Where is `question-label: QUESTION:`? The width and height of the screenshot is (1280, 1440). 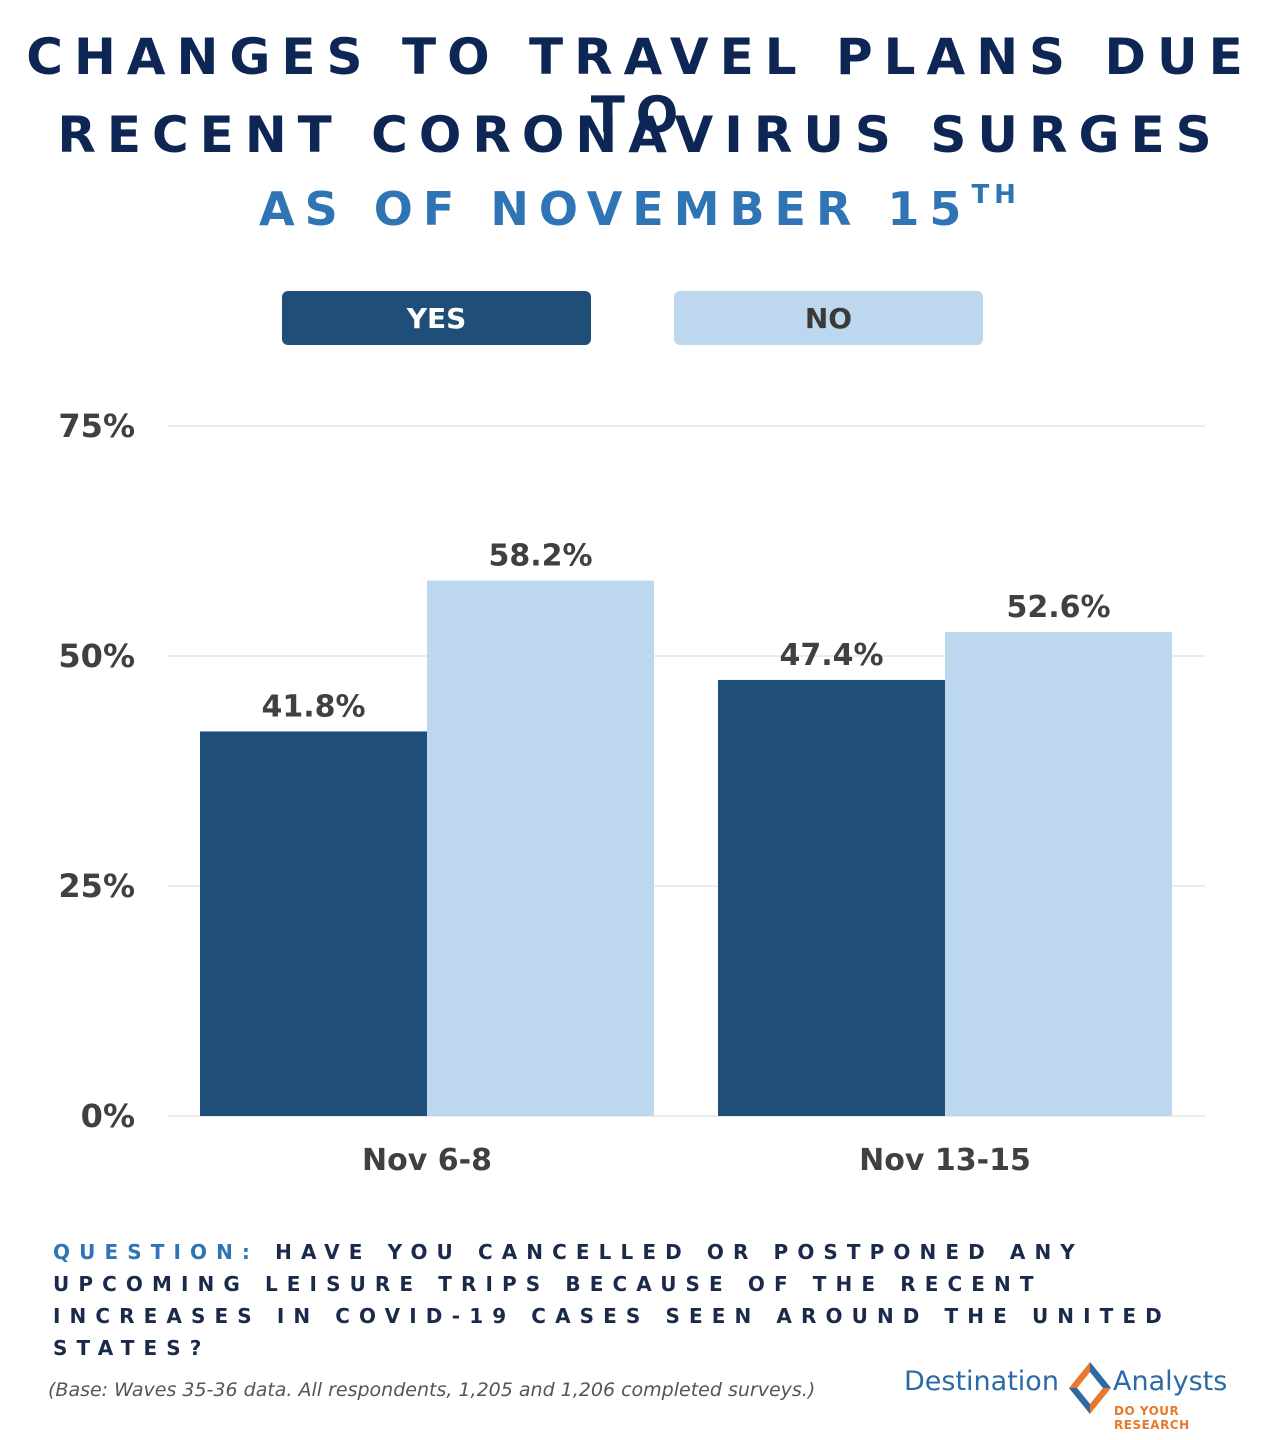
question-label: QUESTION: is located at coordinates (156, 1252).